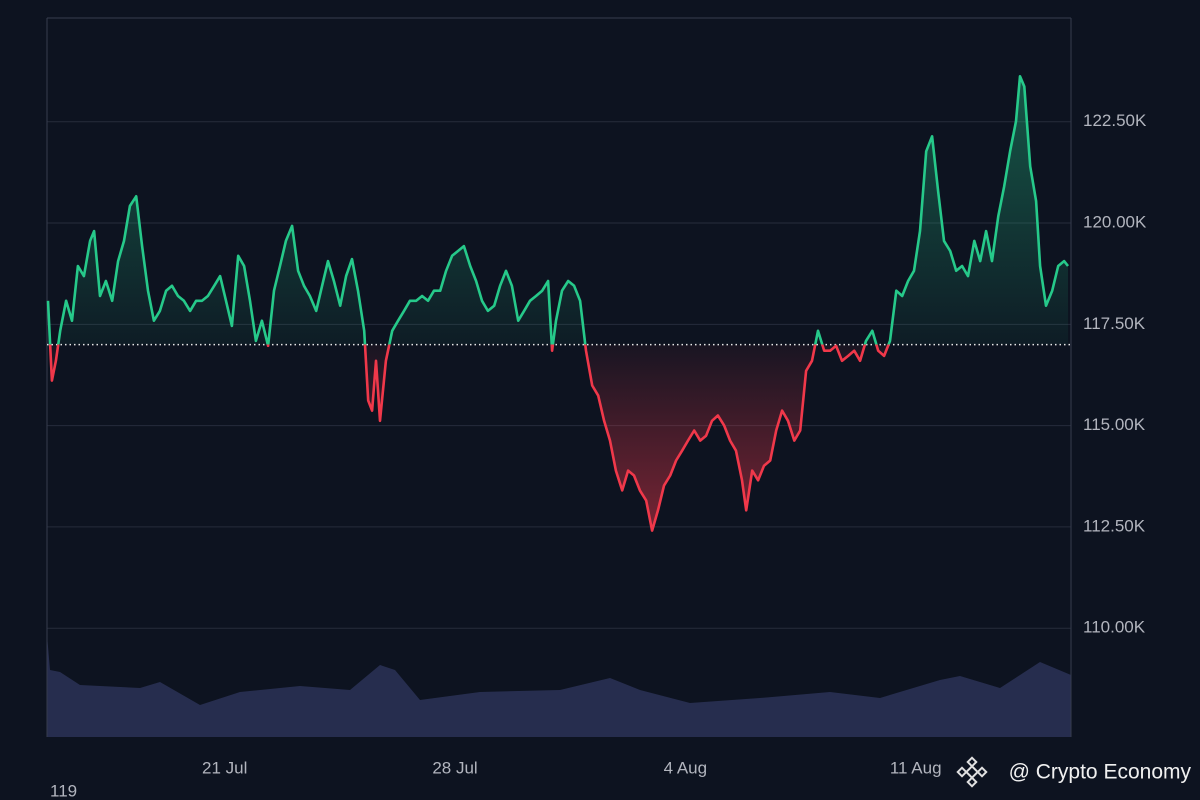 The width and height of the screenshot is (1200, 800). I want to click on y-tick-label: 117.50K, so click(1114, 323).